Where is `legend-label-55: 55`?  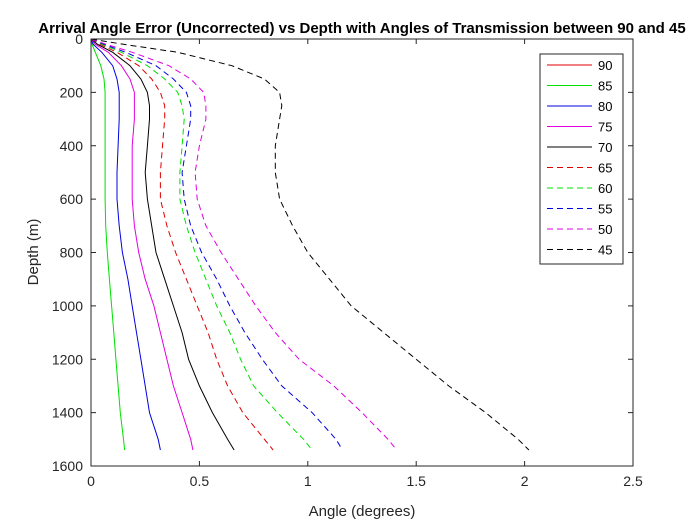 legend-label-55: 55 is located at coordinates (605, 209).